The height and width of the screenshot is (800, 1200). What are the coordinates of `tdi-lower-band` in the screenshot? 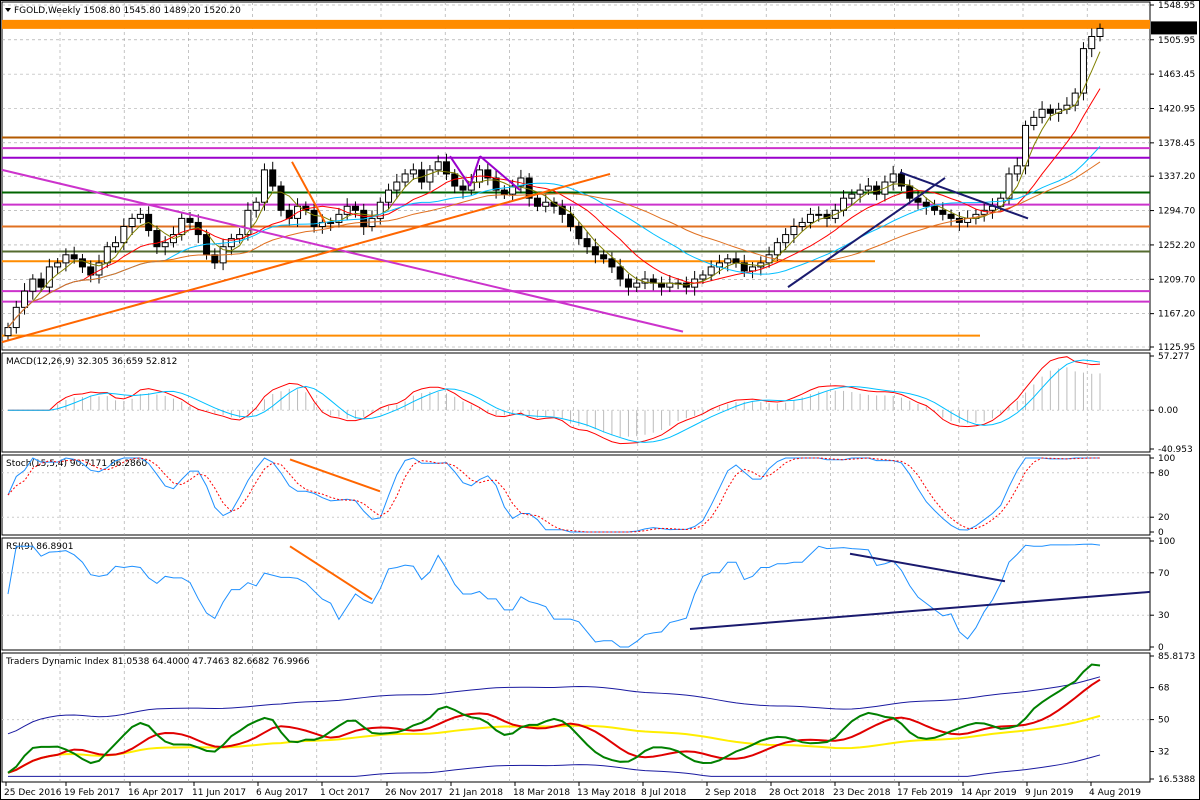 It's located at (554, 765).